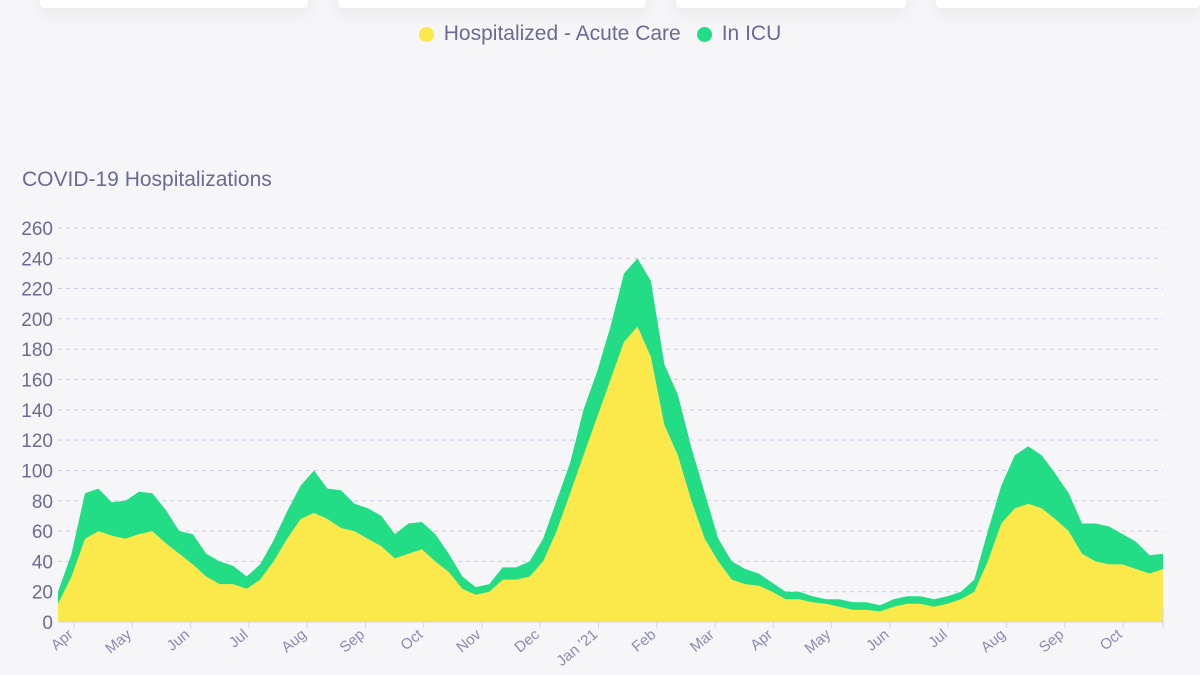  I want to click on x-tick-label-14: Jun, so click(877, 640).